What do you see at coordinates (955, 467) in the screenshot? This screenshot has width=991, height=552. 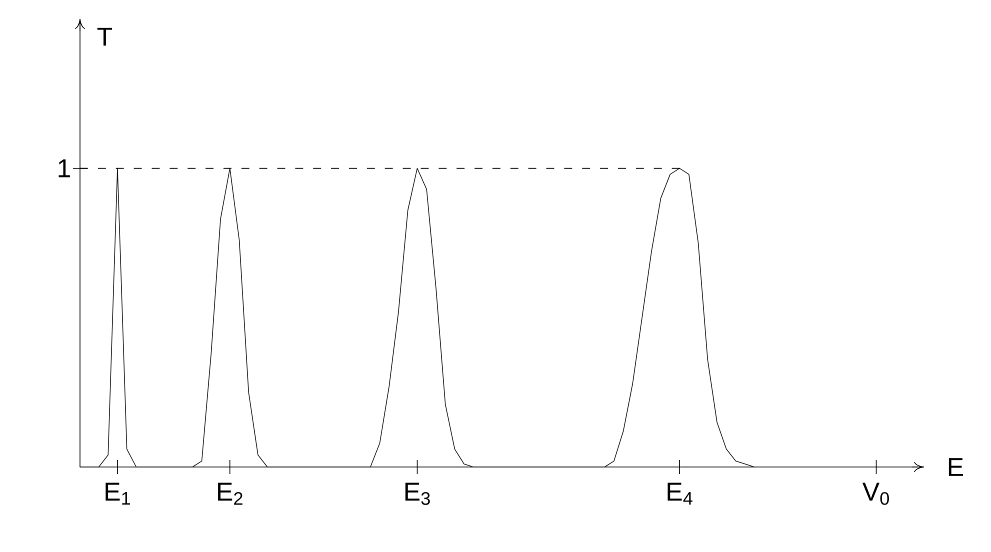 I see `x-axis-title: E` at bounding box center [955, 467].